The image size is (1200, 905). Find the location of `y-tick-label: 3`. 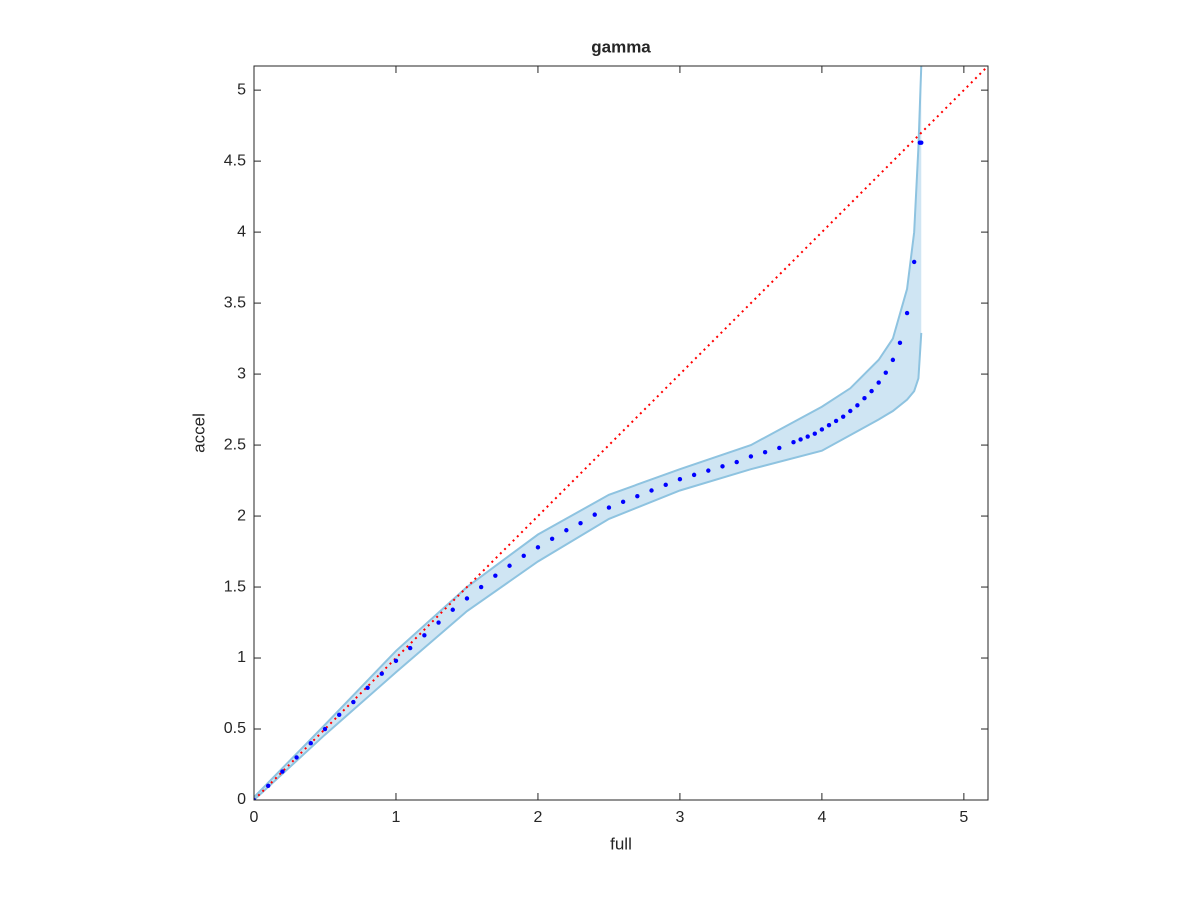

y-tick-label: 3 is located at coordinates (241, 373).